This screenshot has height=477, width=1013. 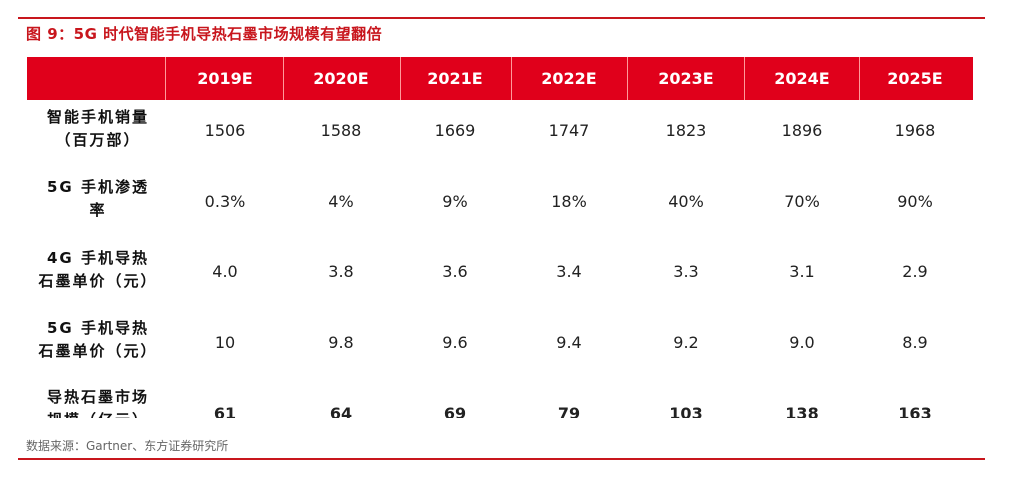 I want to click on table-cell: 8.9, so click(x=915, y=342).